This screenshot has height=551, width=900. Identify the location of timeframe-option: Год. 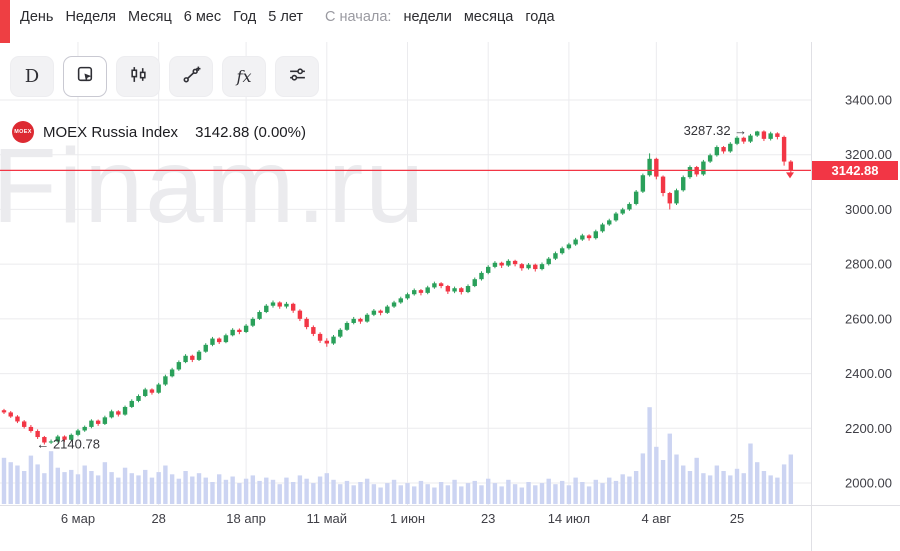
(245, 17).